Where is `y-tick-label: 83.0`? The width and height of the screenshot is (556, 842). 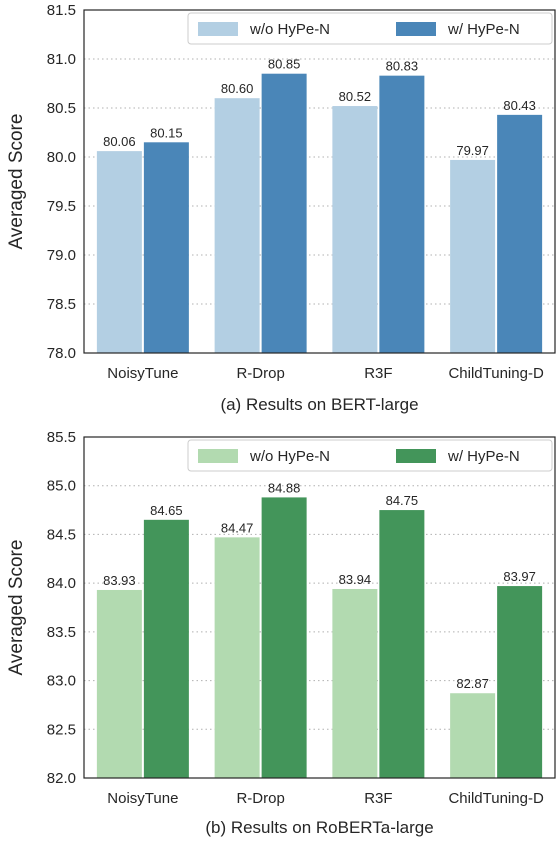 y-tick-label: 83.0 is located at coordinates (61, 681).